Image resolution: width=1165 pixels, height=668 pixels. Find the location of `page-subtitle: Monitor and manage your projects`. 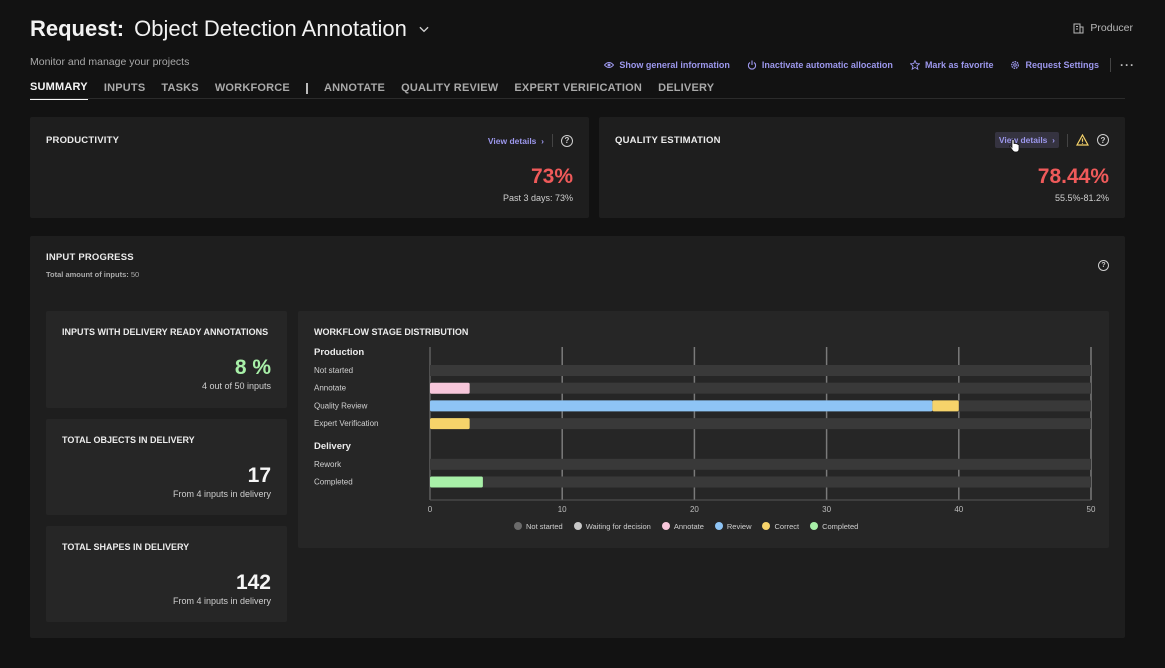

page-subtitle: Monitor and manage your projects is located at coordinates (110, 62).